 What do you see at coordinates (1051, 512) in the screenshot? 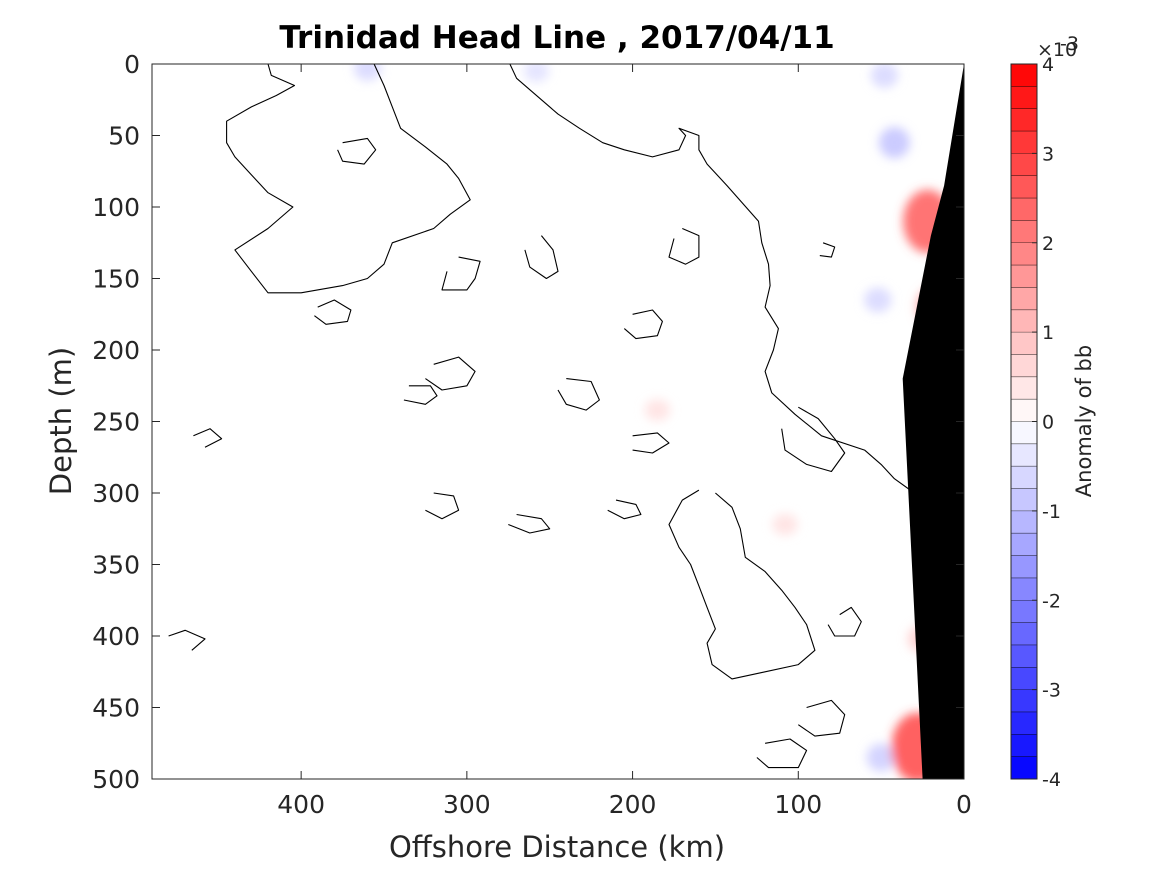
I see `colorbar-tick-label: -1` at bounding box center [1051, 512].